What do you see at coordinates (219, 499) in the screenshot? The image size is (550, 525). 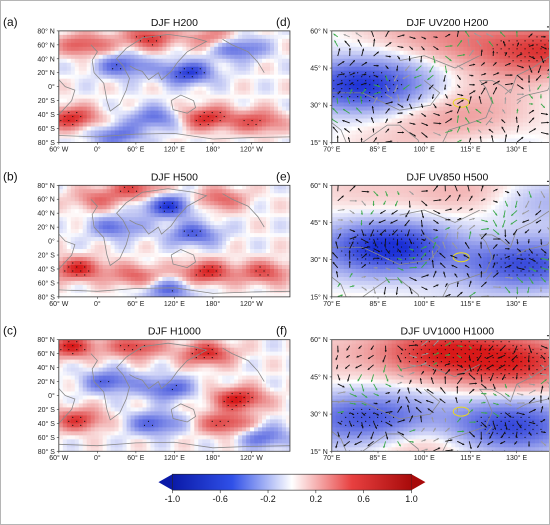 I see `colorbar-tick-label: -0.6` at bounding box center [219, 499].